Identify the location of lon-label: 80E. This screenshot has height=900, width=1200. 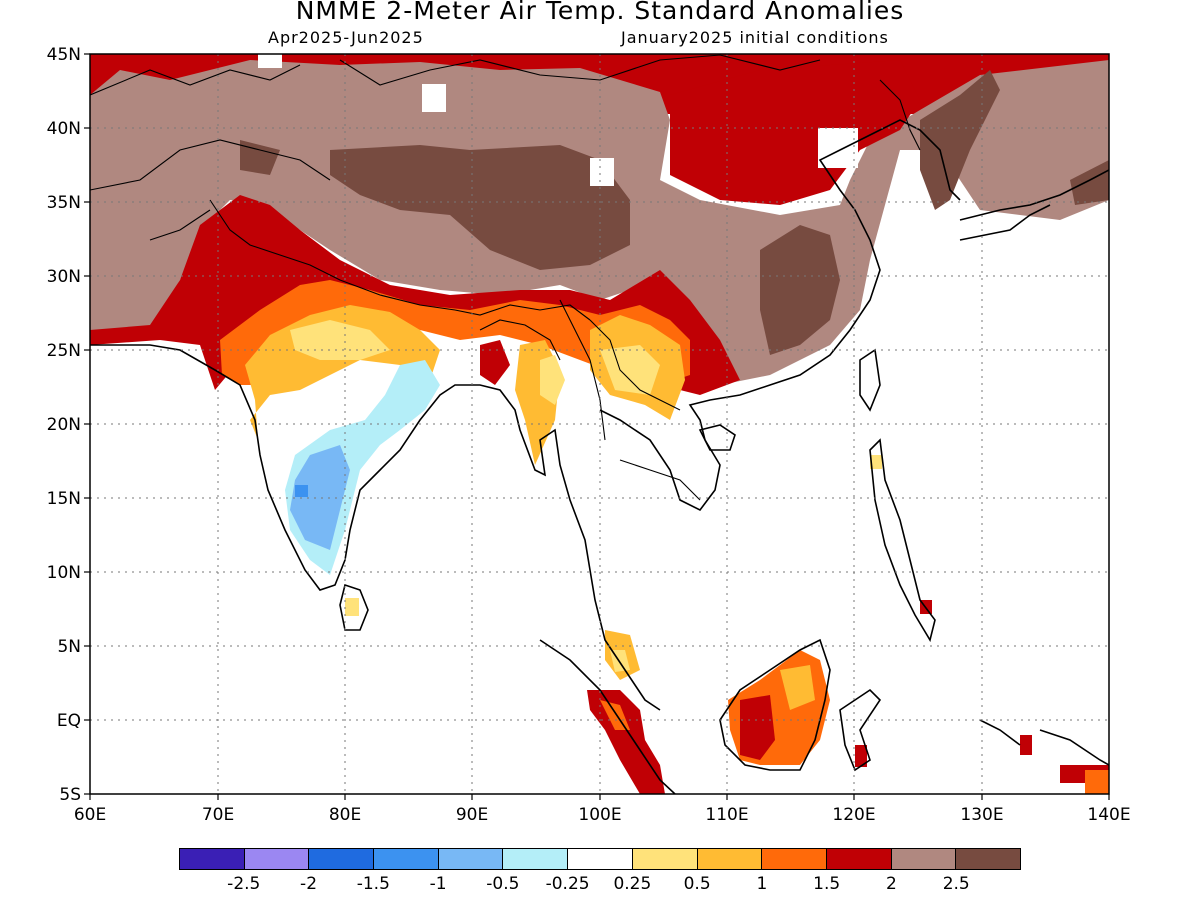
(345, 815).